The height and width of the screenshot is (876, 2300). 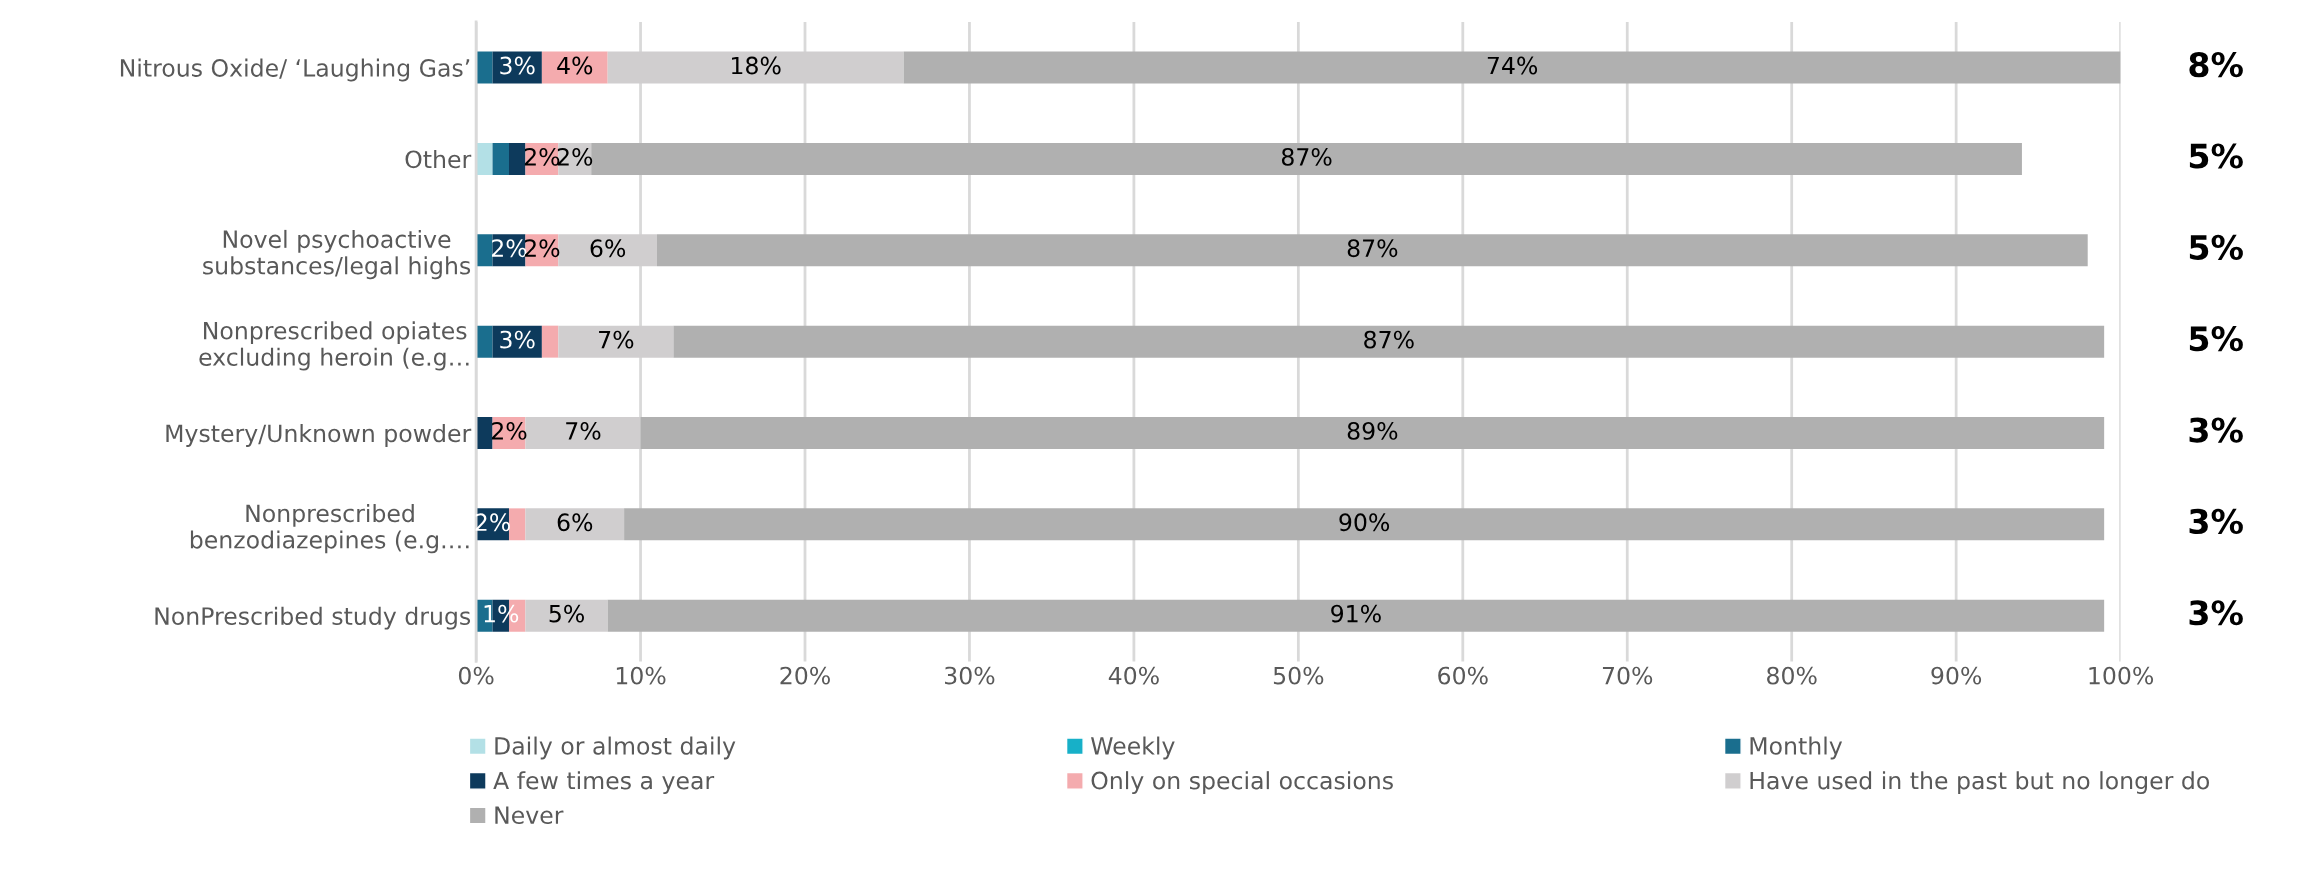 What do you see at coordinates (1792, 675) in the screenshot?
I see `x-tick-label: 80%` at bounding box center [1792, 675].